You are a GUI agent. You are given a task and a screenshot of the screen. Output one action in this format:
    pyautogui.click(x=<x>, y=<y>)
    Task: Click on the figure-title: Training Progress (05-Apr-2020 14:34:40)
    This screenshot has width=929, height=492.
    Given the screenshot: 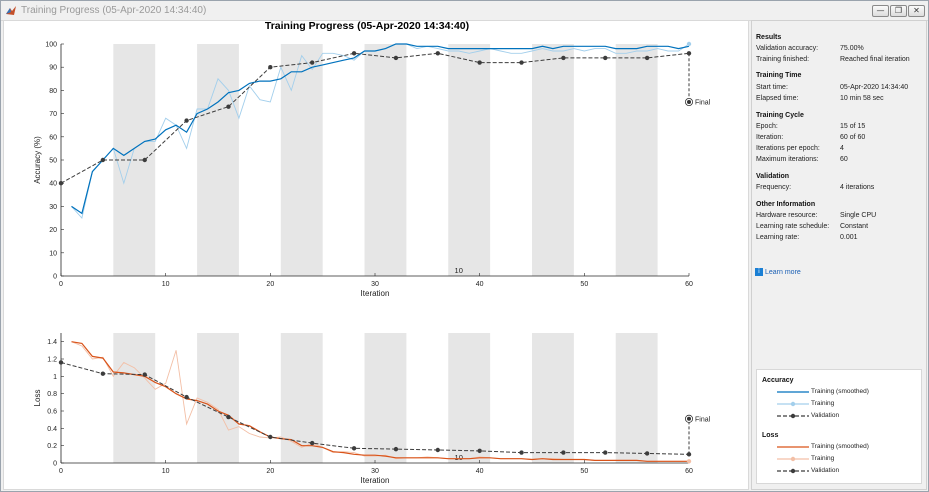 What is the action you would take?
    pyautogui.click(x=367, y=26)
    